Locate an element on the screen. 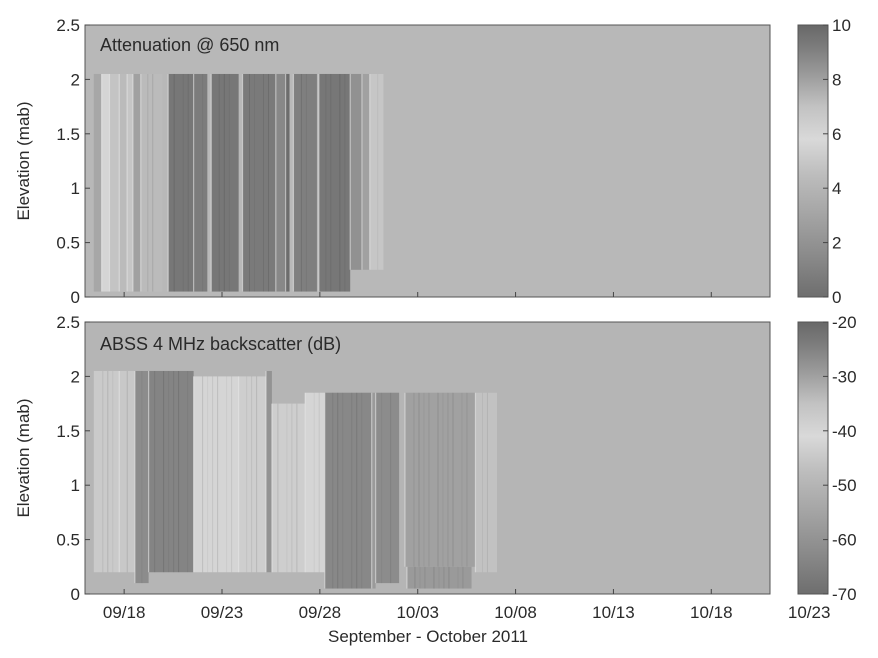  attenuation-gaps is located at coordinates (236, 182).